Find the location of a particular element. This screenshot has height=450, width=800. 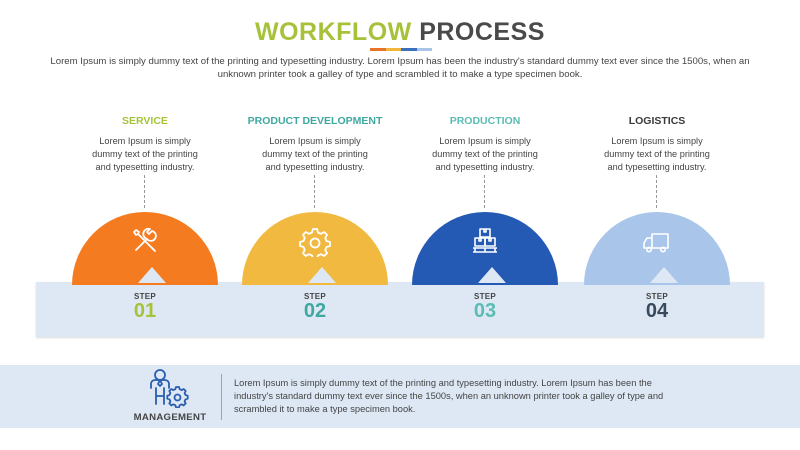

boxes-icon is located at coordinates (485, 240).